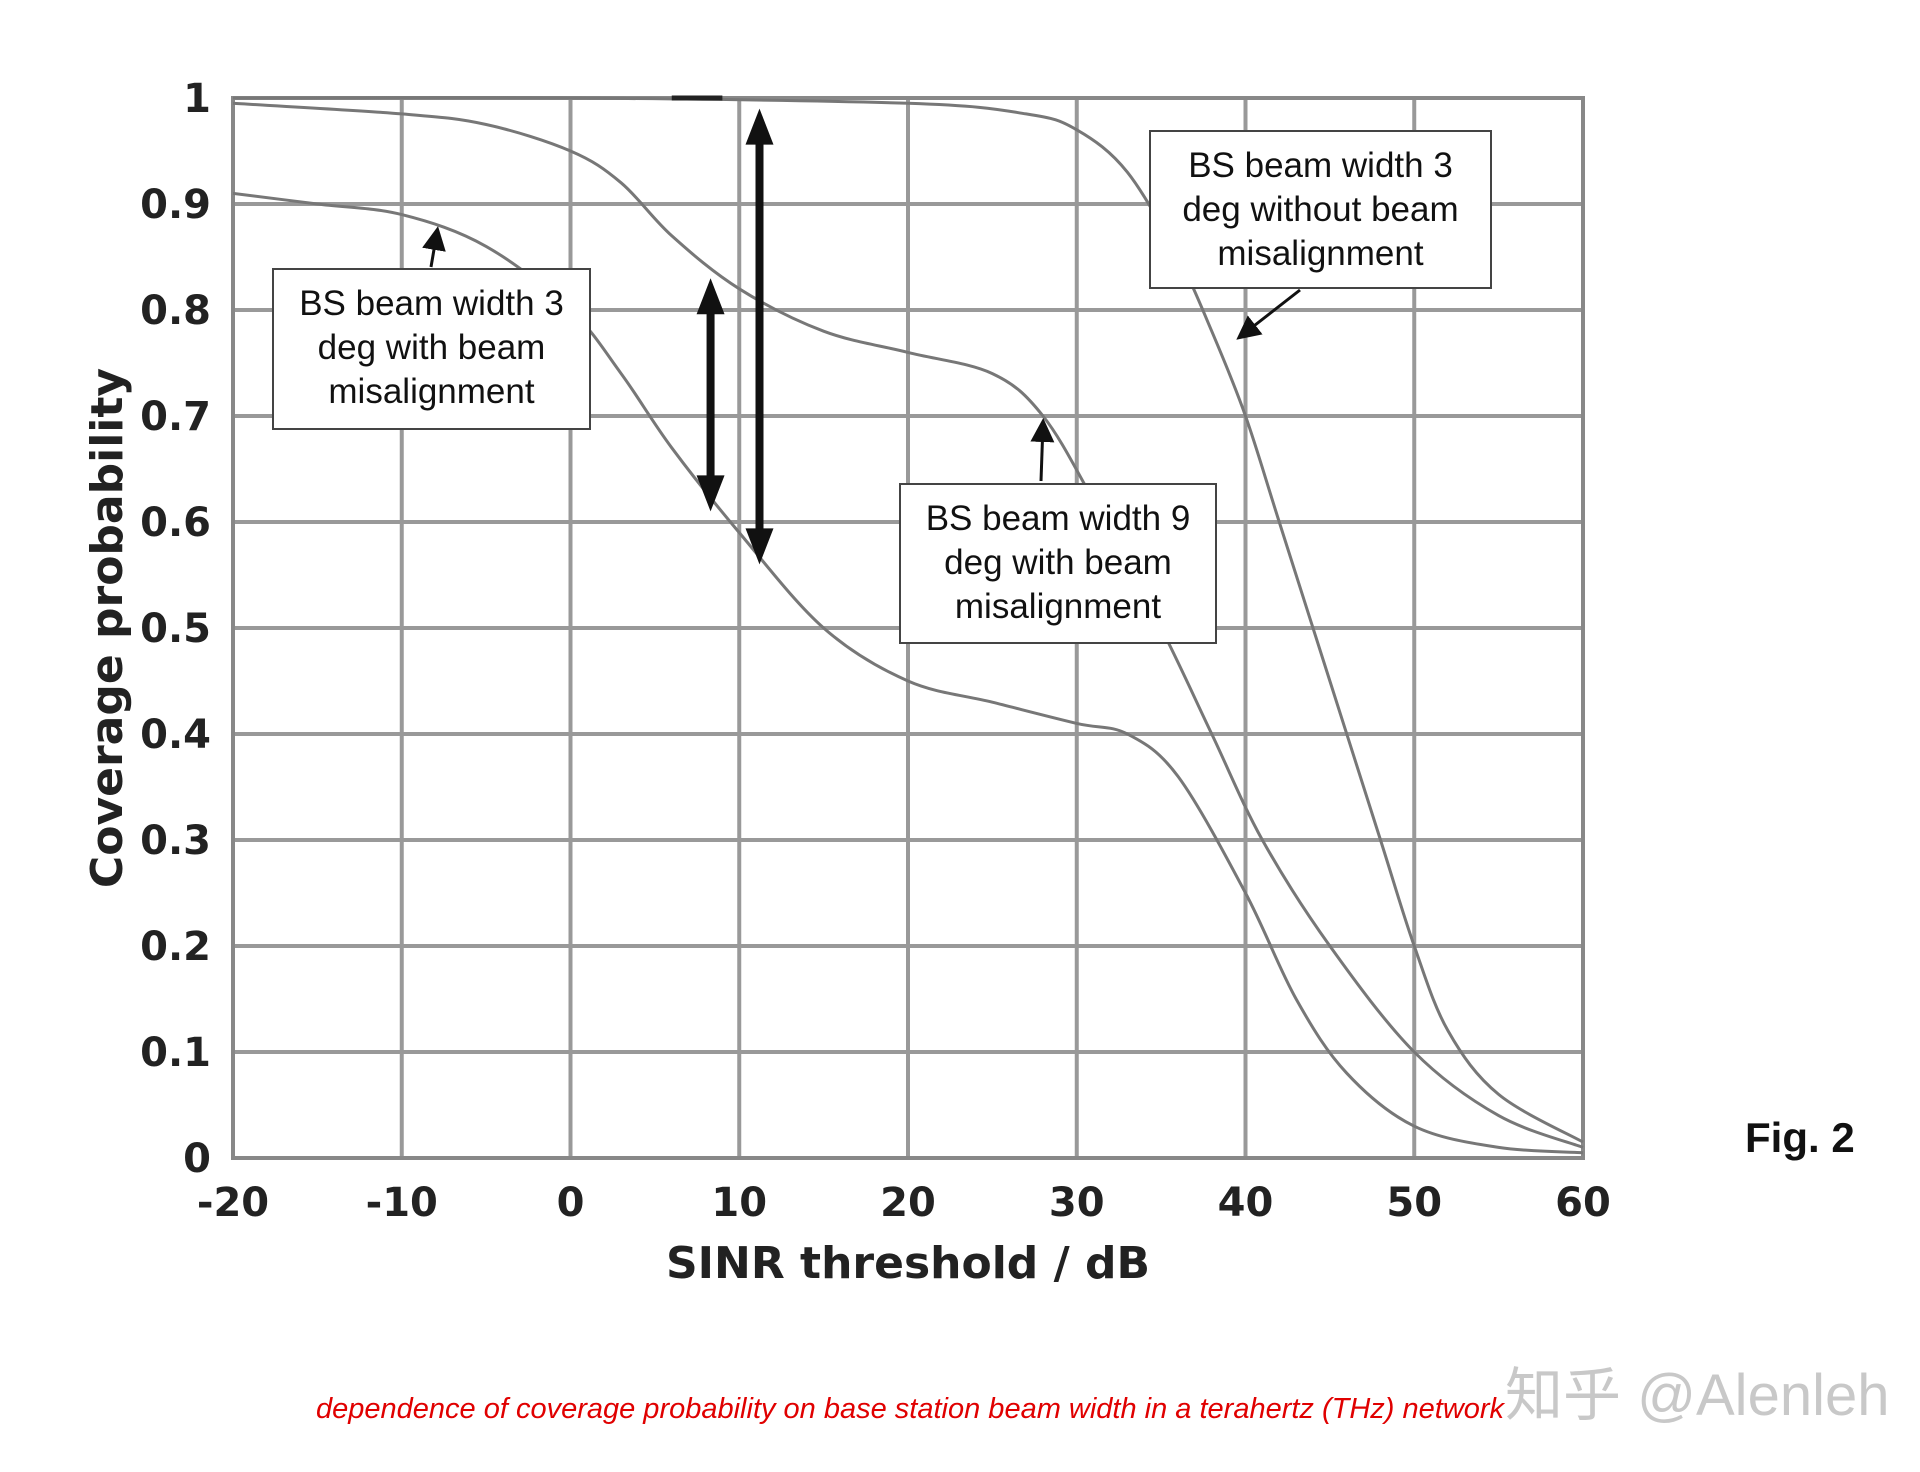 Image resolution: width=1920 pixels, height=1472 pixels. I want to click on y-tick-labels: 0 0.1 0.2 0.3 0.4 0.5 0.6 0.7 0.8 0.9 1, so click(175, 629).